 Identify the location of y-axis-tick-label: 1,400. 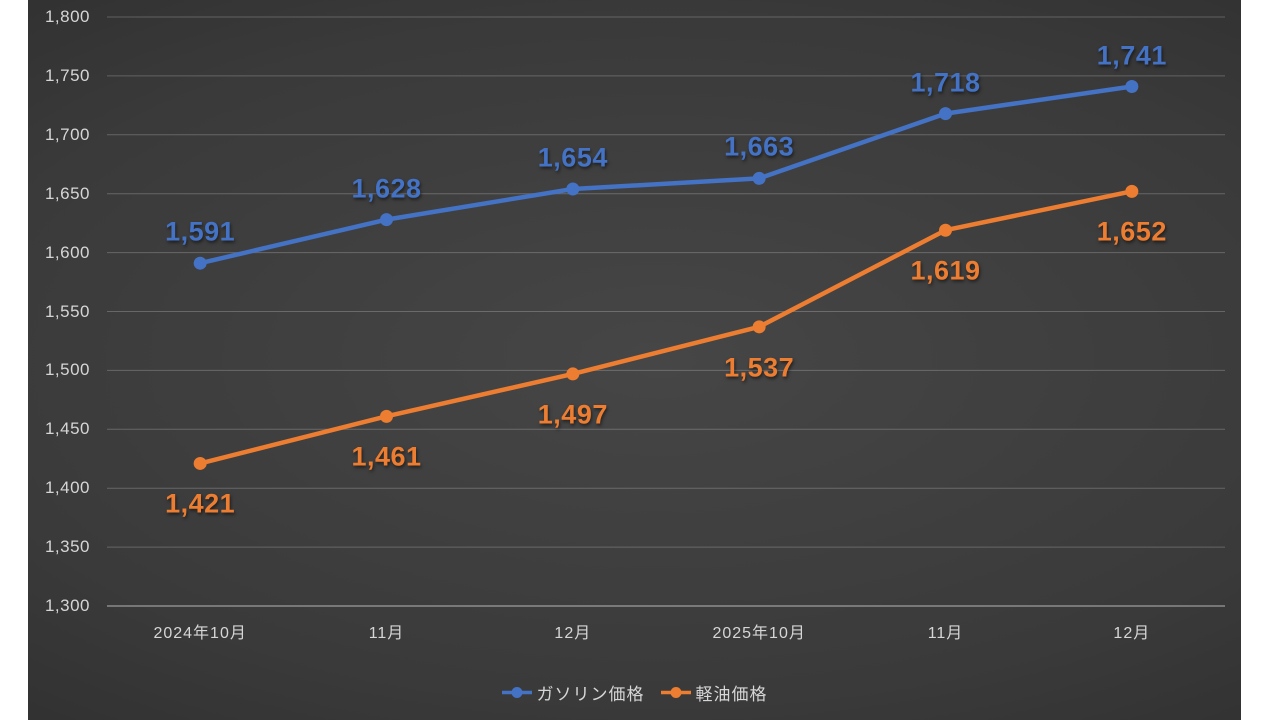
(67, 488).